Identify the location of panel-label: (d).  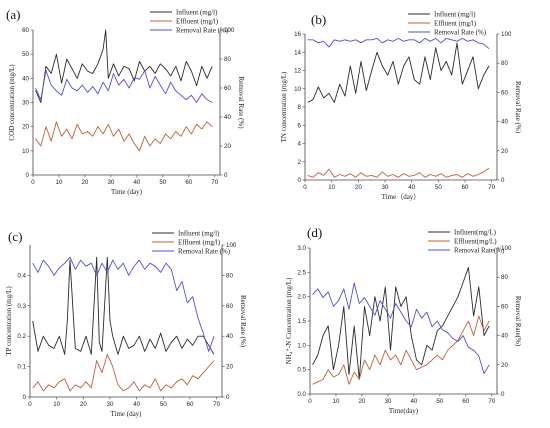
(314, 232).